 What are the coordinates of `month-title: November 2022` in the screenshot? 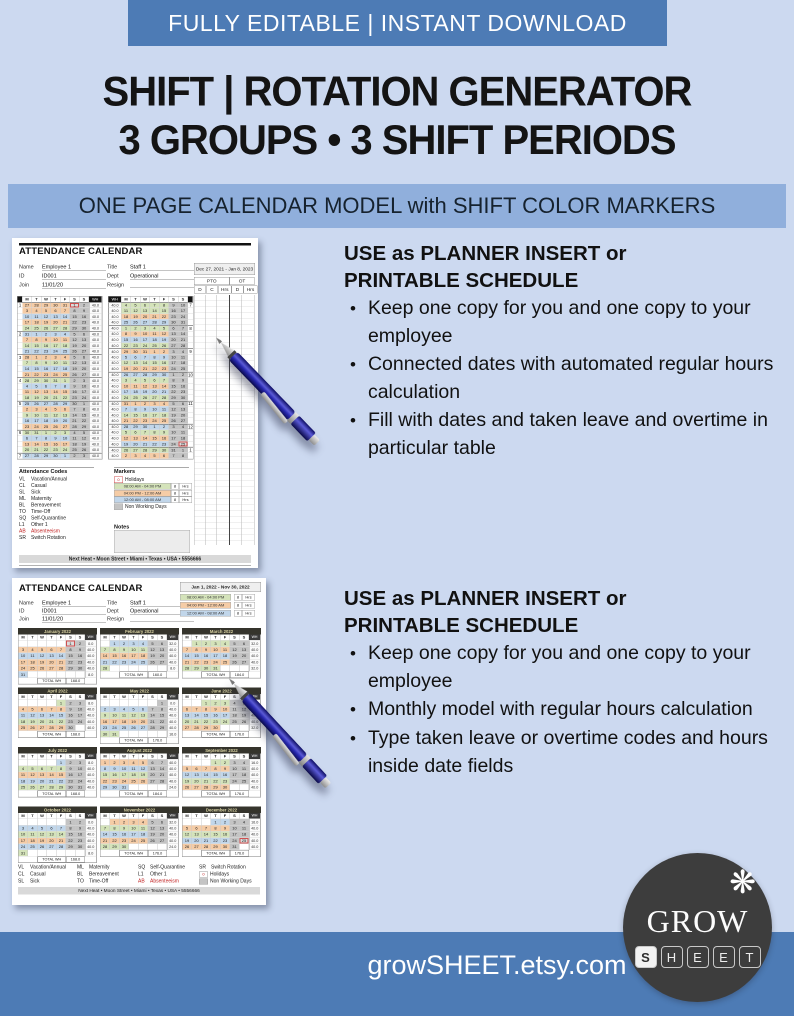 It's located at (139, 809).